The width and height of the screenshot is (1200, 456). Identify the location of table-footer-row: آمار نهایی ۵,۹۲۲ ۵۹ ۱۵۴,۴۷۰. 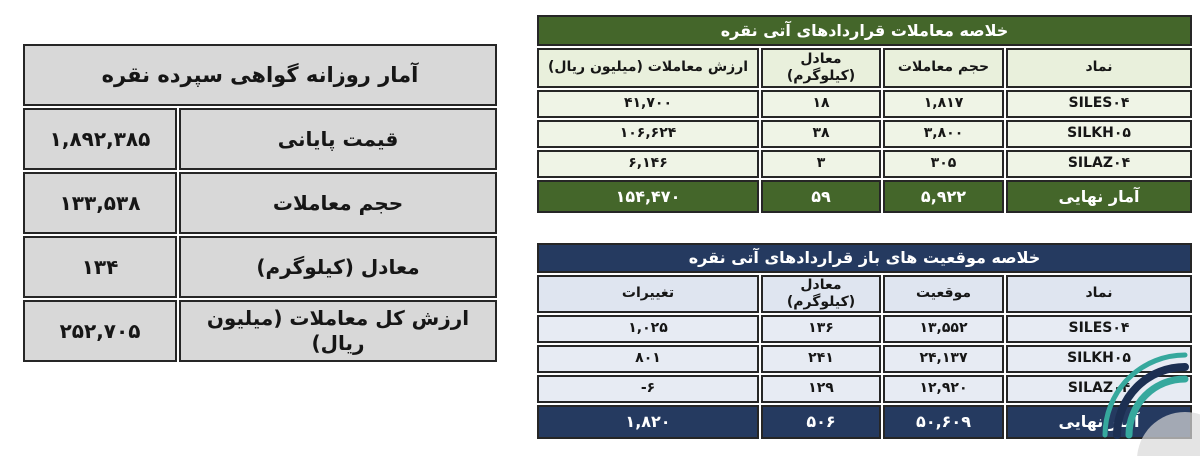
(864, 196).